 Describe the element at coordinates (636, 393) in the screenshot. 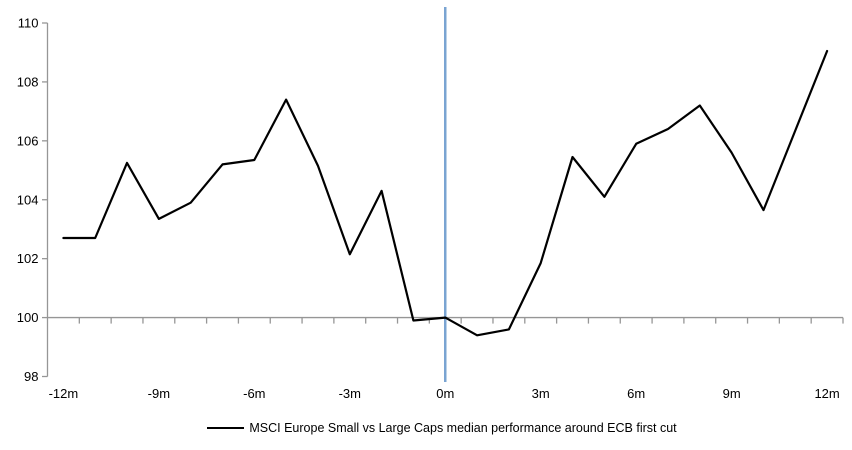

I see `x-axis-tick-label: 6m` at that location.